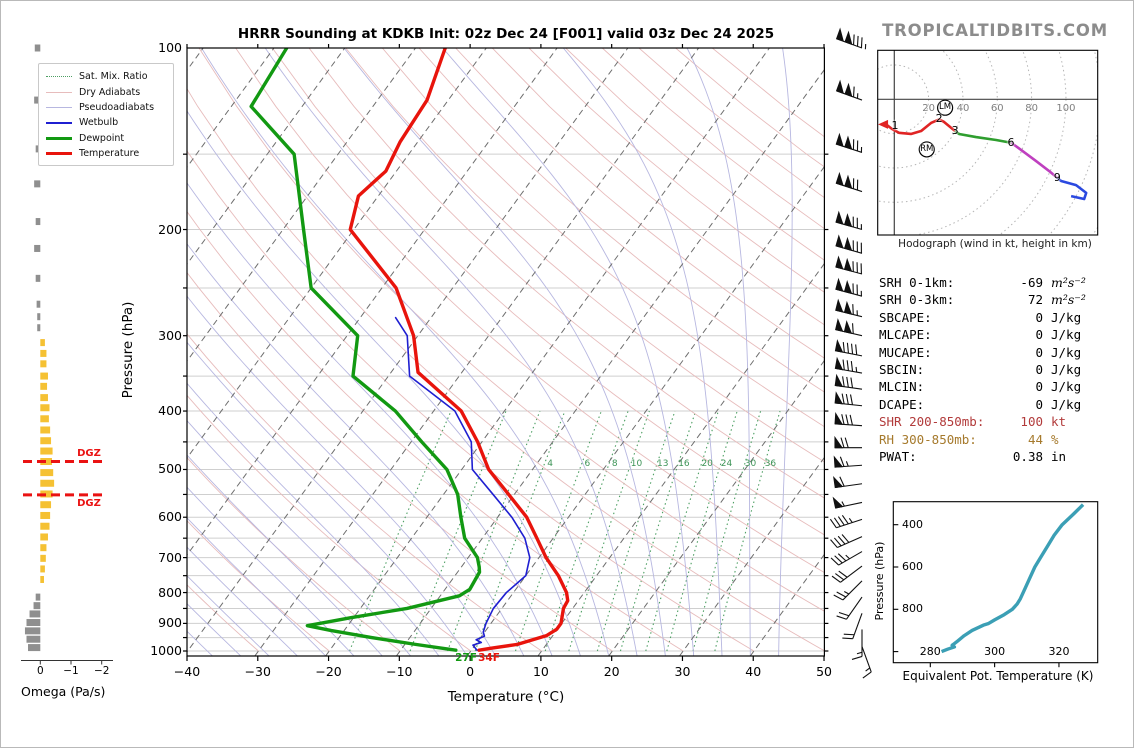 Image resolution: width=1134 pixels, height=748 pixels. I want to click on dgz-label-top: DGZ, so click(89, 453).